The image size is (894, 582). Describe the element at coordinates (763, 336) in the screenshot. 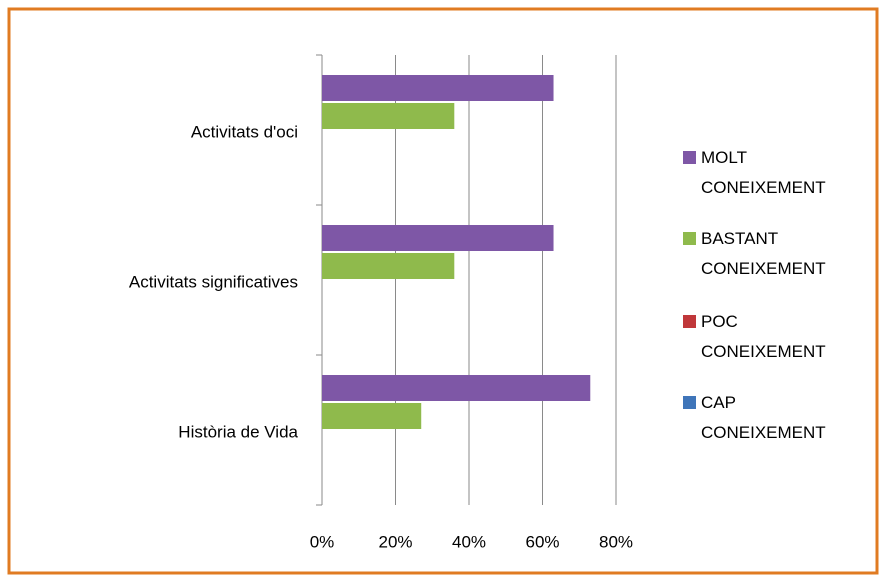

I see `legend-label: POC CONEIXEMENT` at that location.